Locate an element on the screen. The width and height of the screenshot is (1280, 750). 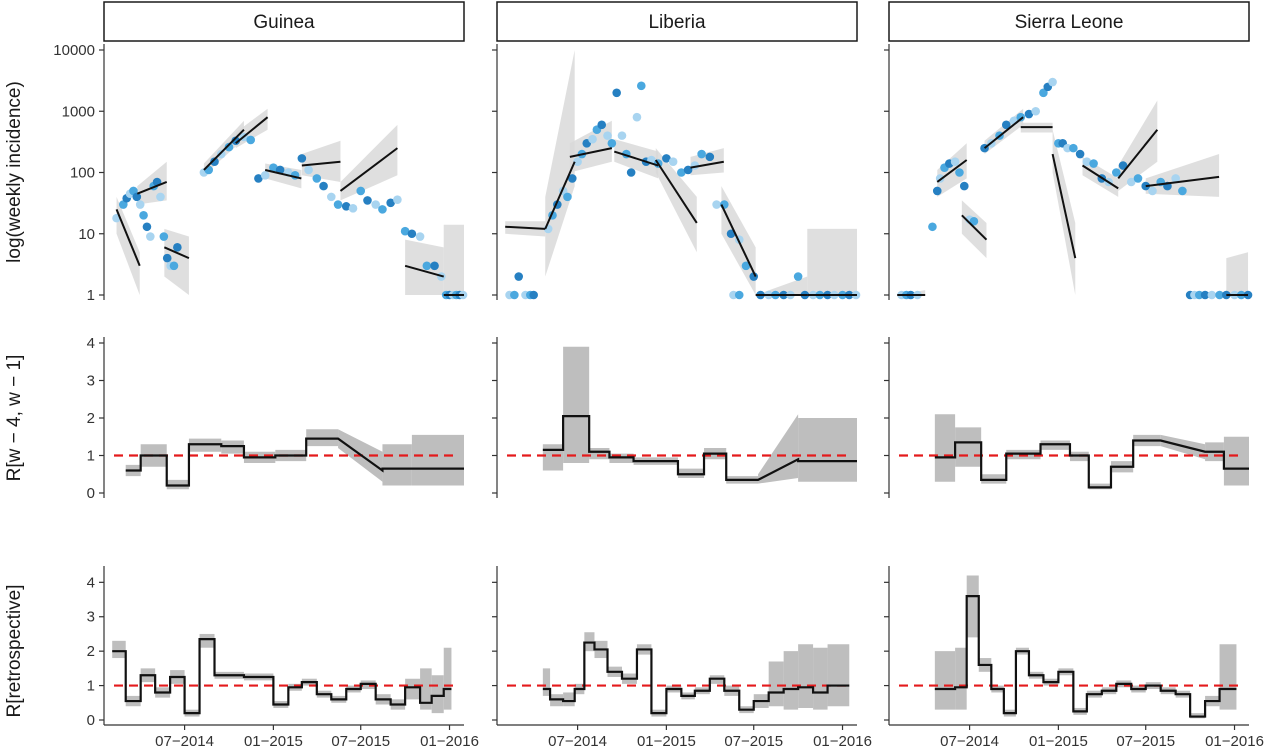
rretro-y-tick-label: 0 is located at coordinates (91, 720).